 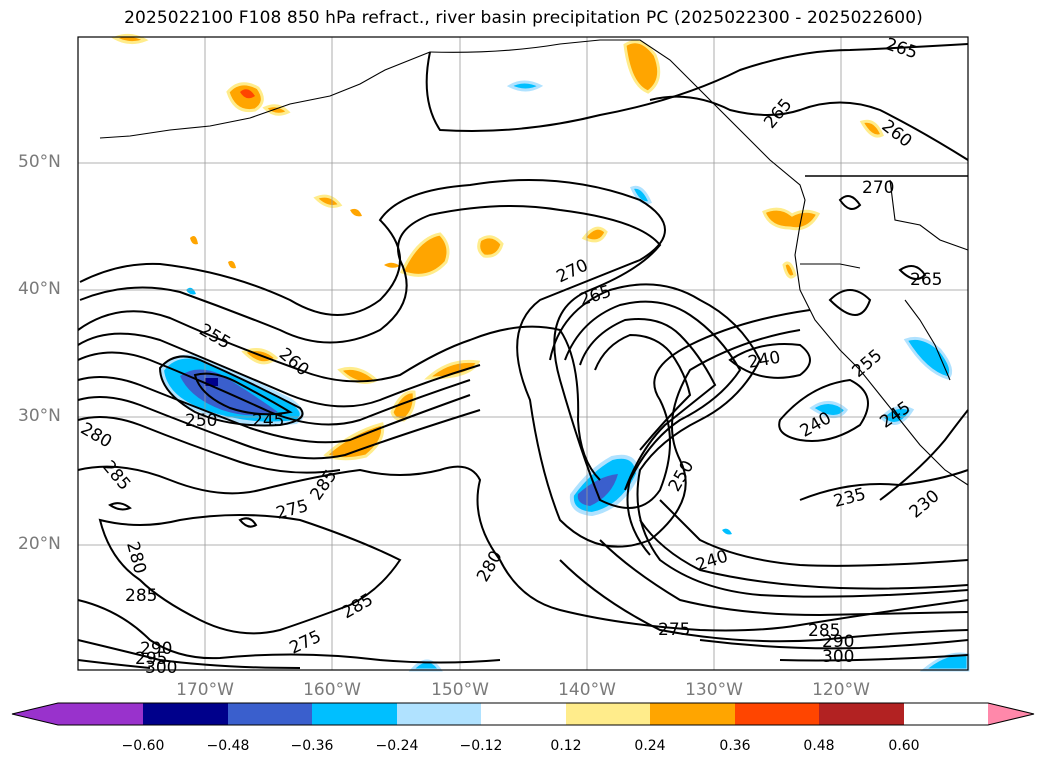 I want to click on colorbar-tick: −0.24, so click(x=397, y=746).